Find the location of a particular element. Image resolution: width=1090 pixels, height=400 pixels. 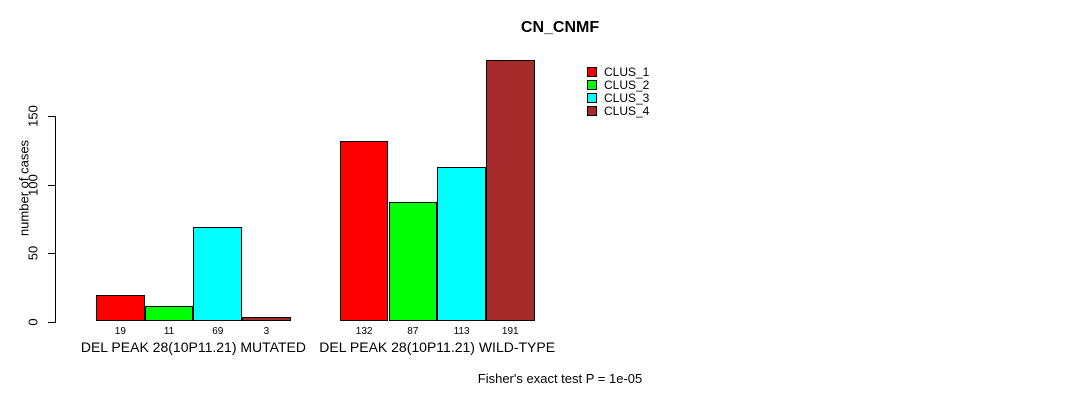

y-axis-line is located at coordinates (55, 219).